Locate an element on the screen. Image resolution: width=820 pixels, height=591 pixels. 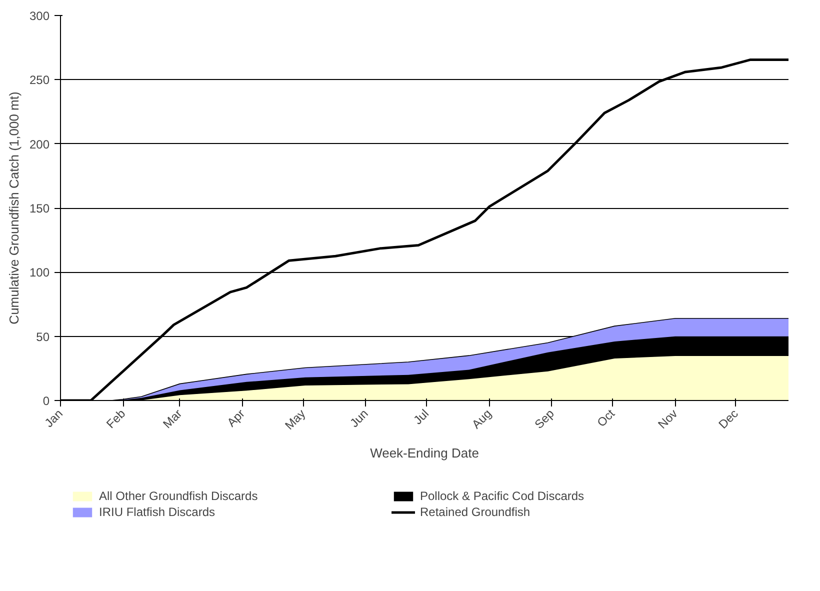
y-tick-label: 200 is located at coordinates (39, 144).